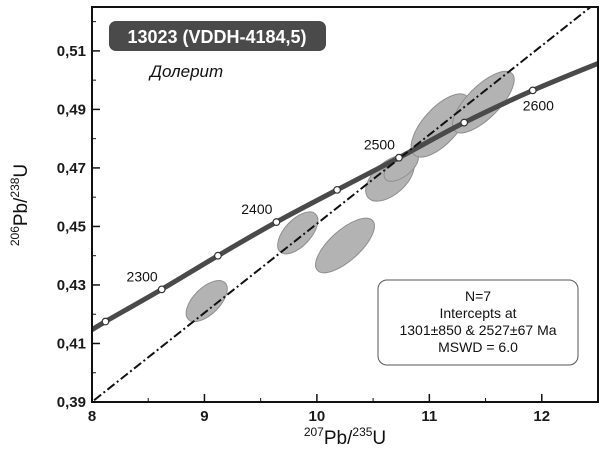 The height and width of the screenshot is (455, 602). What do you see at coordinates (338, 438) in the screenshot?
I see `x-axis-base1: Pb/` at bounding box center [338, 438].